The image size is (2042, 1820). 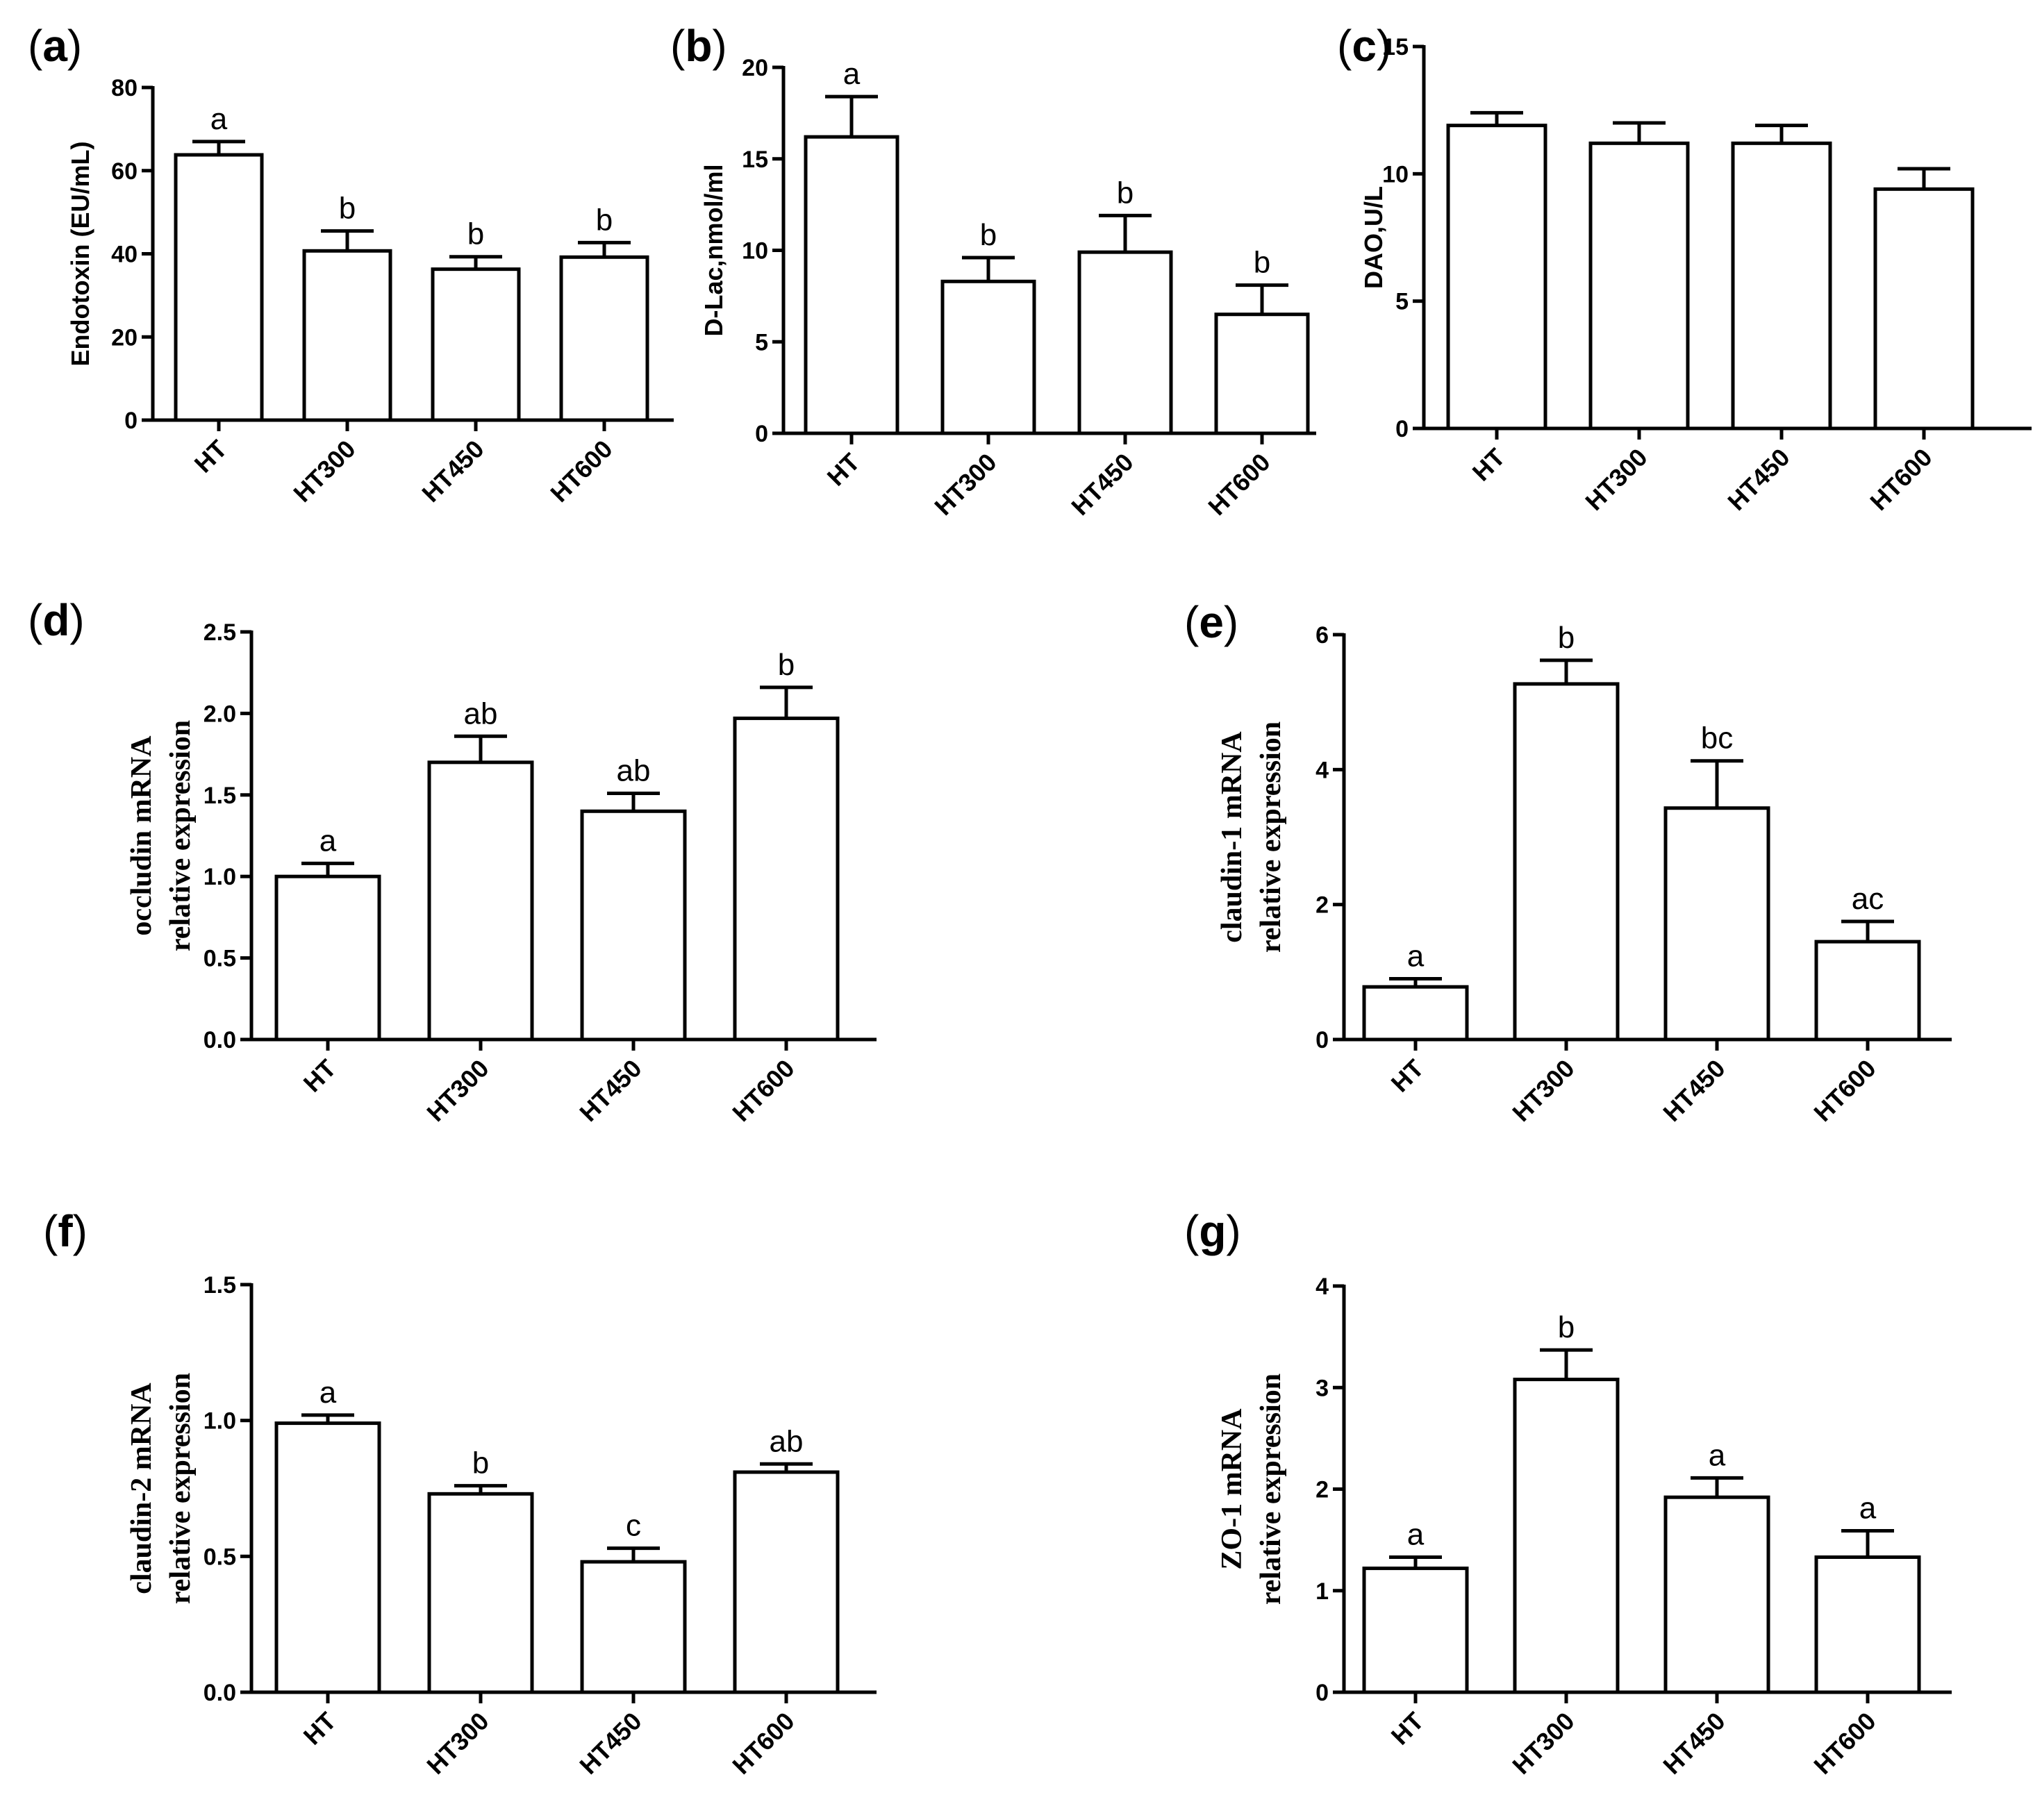 What do you see at coordinates (1211, 622) in the screenshot?
I see `panel-label: (e)` at bounding box center [1211, 622].